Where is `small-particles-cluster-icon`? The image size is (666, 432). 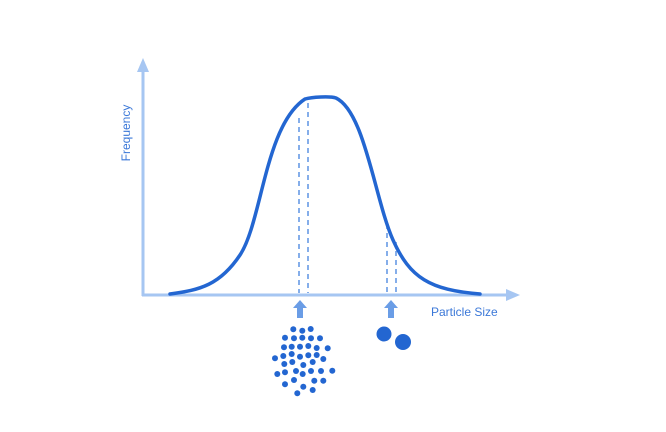 small-particles-cluster-icon is located at coordinates (304, 361).